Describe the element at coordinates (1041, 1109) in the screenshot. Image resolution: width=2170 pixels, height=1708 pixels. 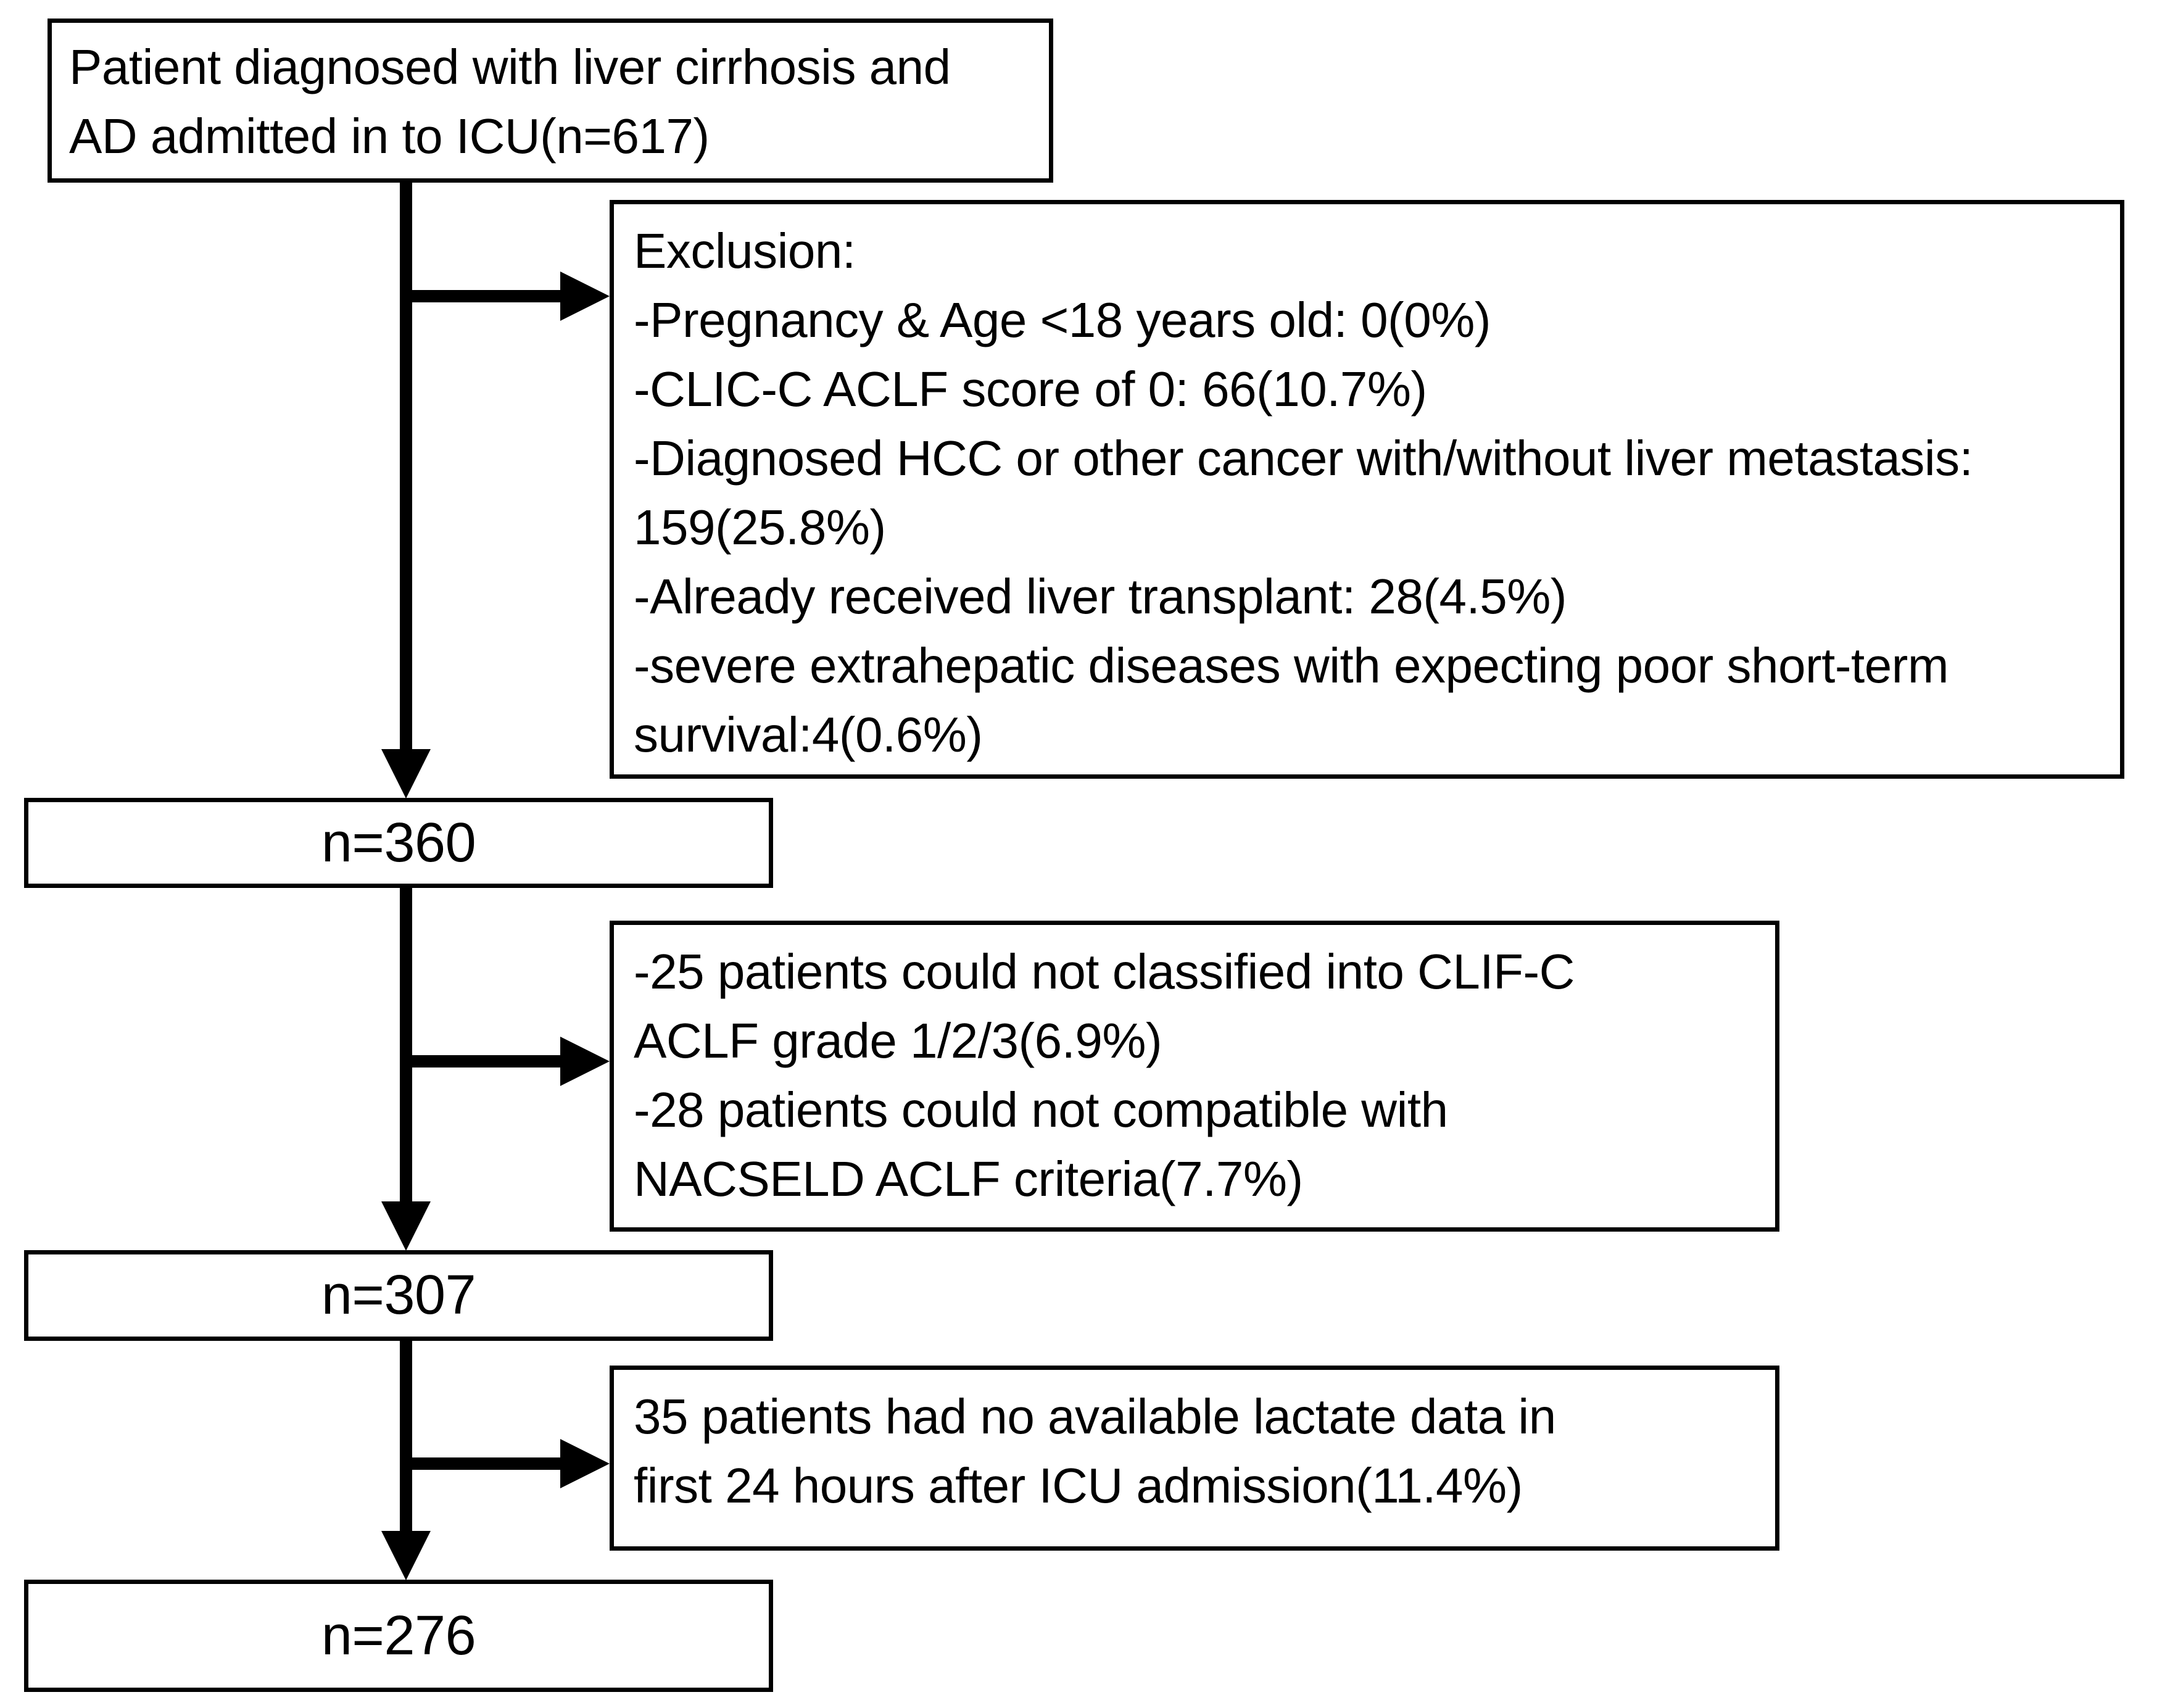
I see `text-line: -28 patients could not compatible with` at that location.